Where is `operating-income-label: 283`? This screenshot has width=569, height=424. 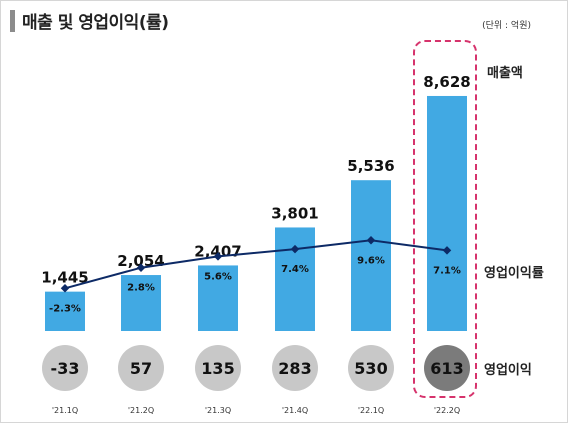
operating-income-label: 283 is located at coordinates (294, 368).